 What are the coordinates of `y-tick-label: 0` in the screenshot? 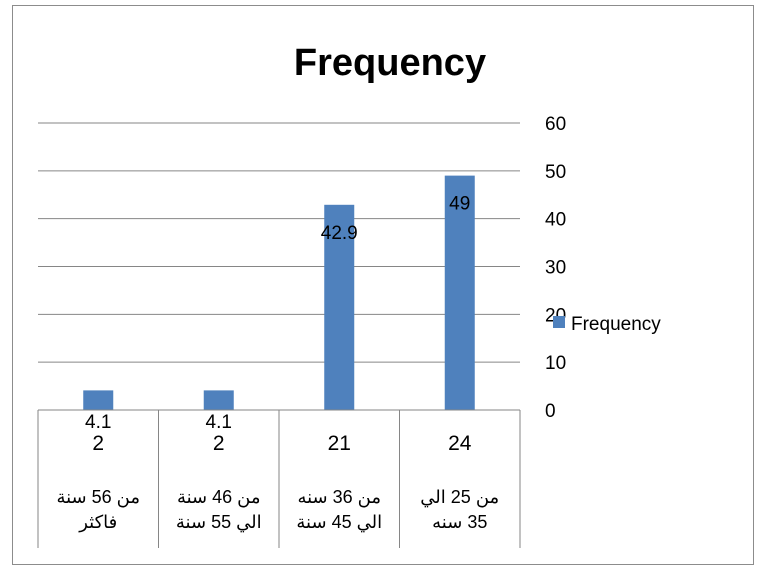 It's located at (550, 411).